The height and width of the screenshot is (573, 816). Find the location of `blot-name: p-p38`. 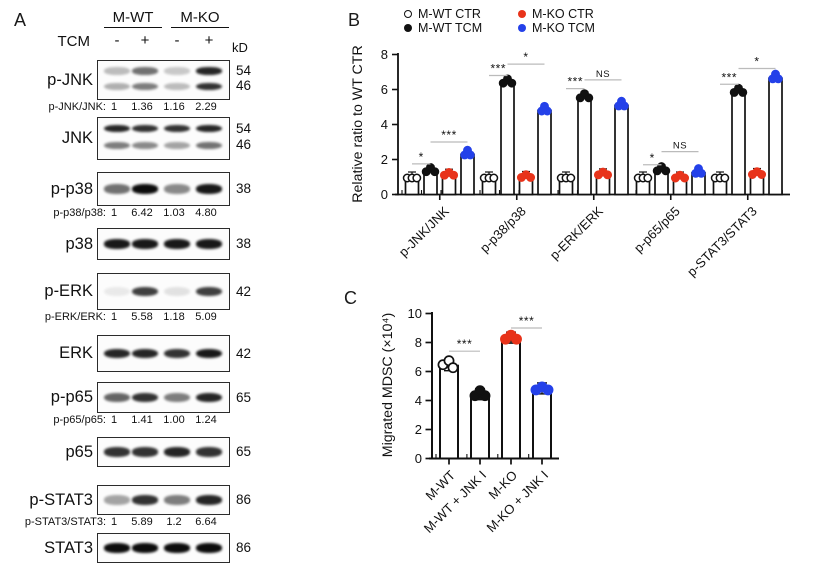

blot-name: p-p38 is located at coordinates (71, 189).